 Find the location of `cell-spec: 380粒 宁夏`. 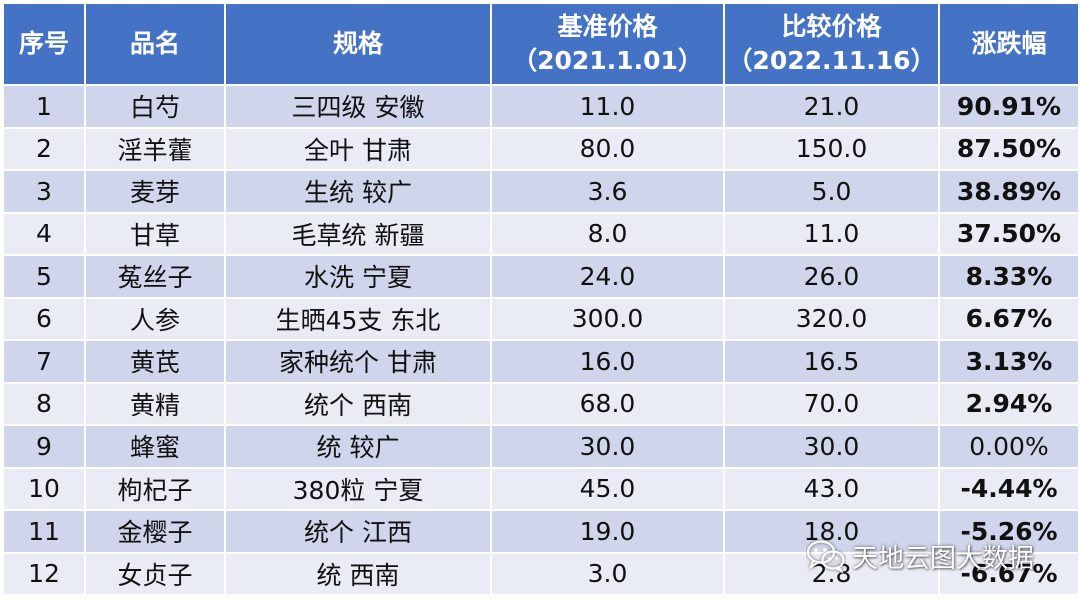

cell-spec: 380粒 宁夏 is located at coordinates (358, 488).